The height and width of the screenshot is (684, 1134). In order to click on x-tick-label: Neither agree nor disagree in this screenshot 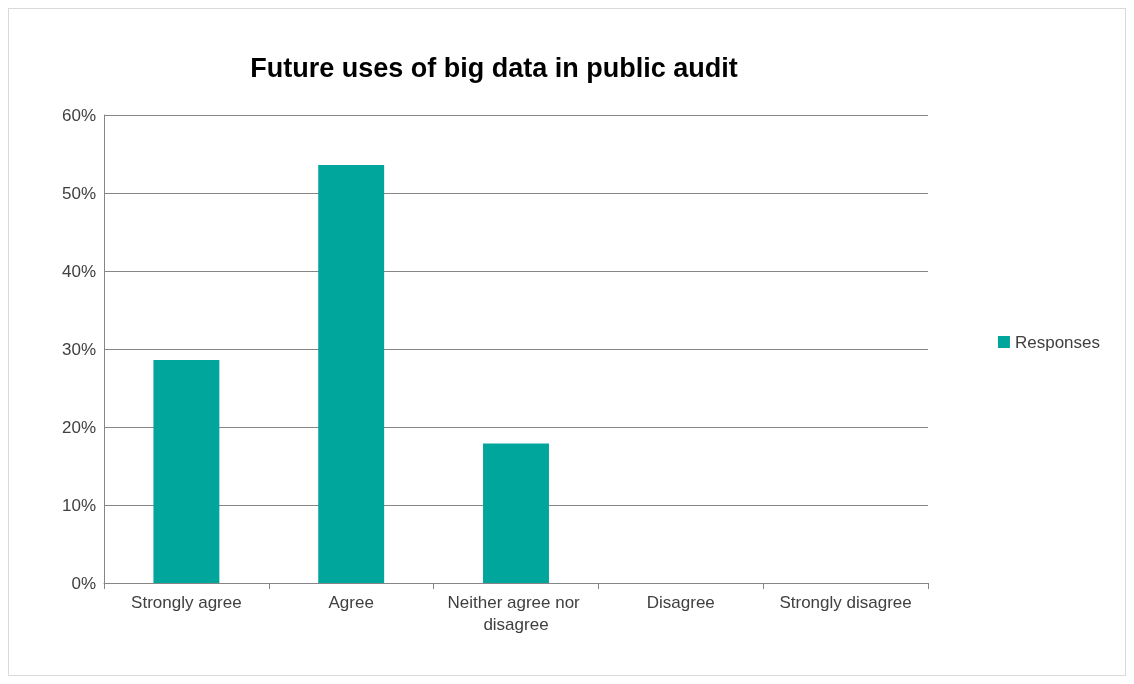, I will do `click(516, 613)`.